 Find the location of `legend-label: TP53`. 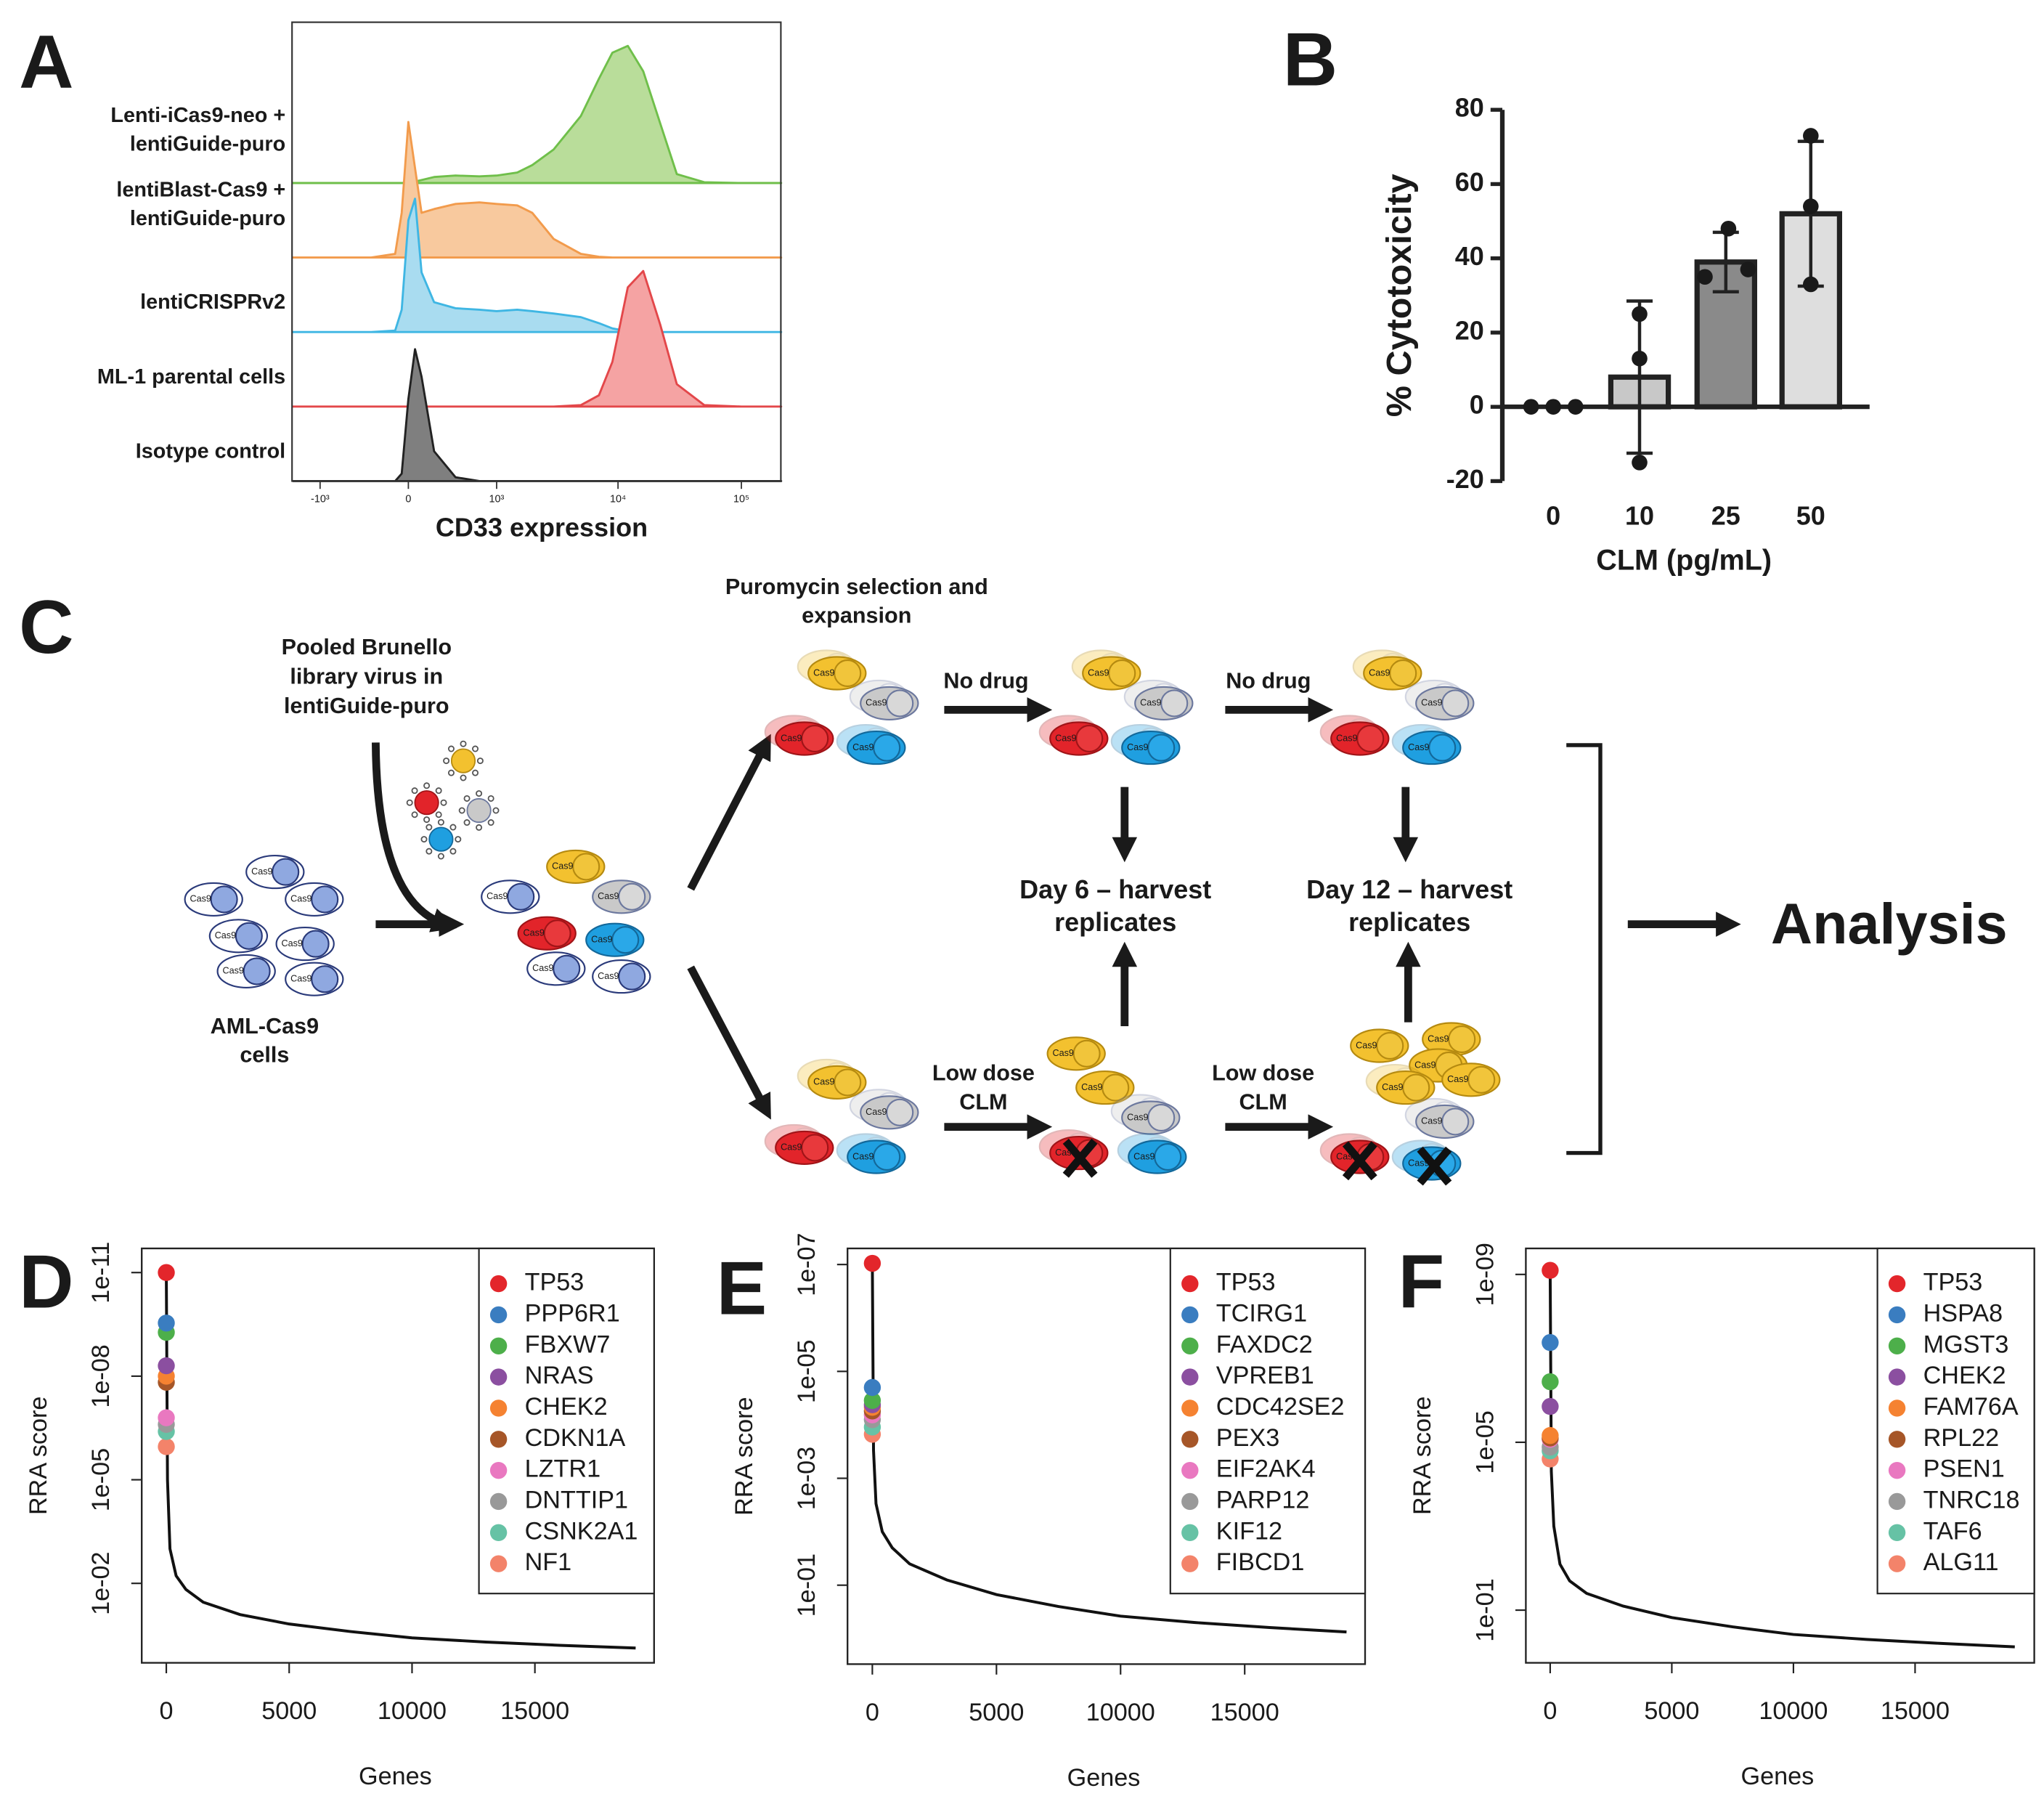

legend-label: TP53 is located at coordinates (1246, 1282).